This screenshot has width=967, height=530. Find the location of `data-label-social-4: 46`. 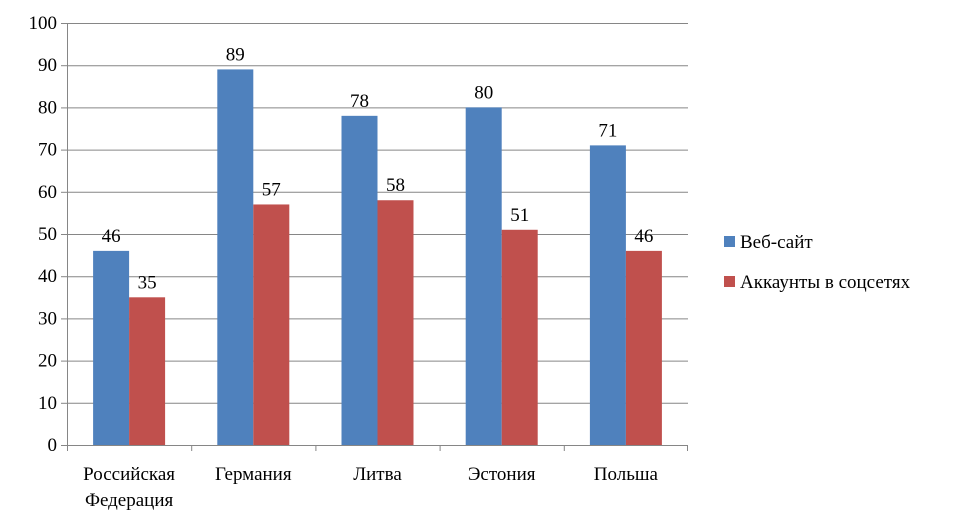

data-label-social-4: 46 is located at coordinates (643, 236).